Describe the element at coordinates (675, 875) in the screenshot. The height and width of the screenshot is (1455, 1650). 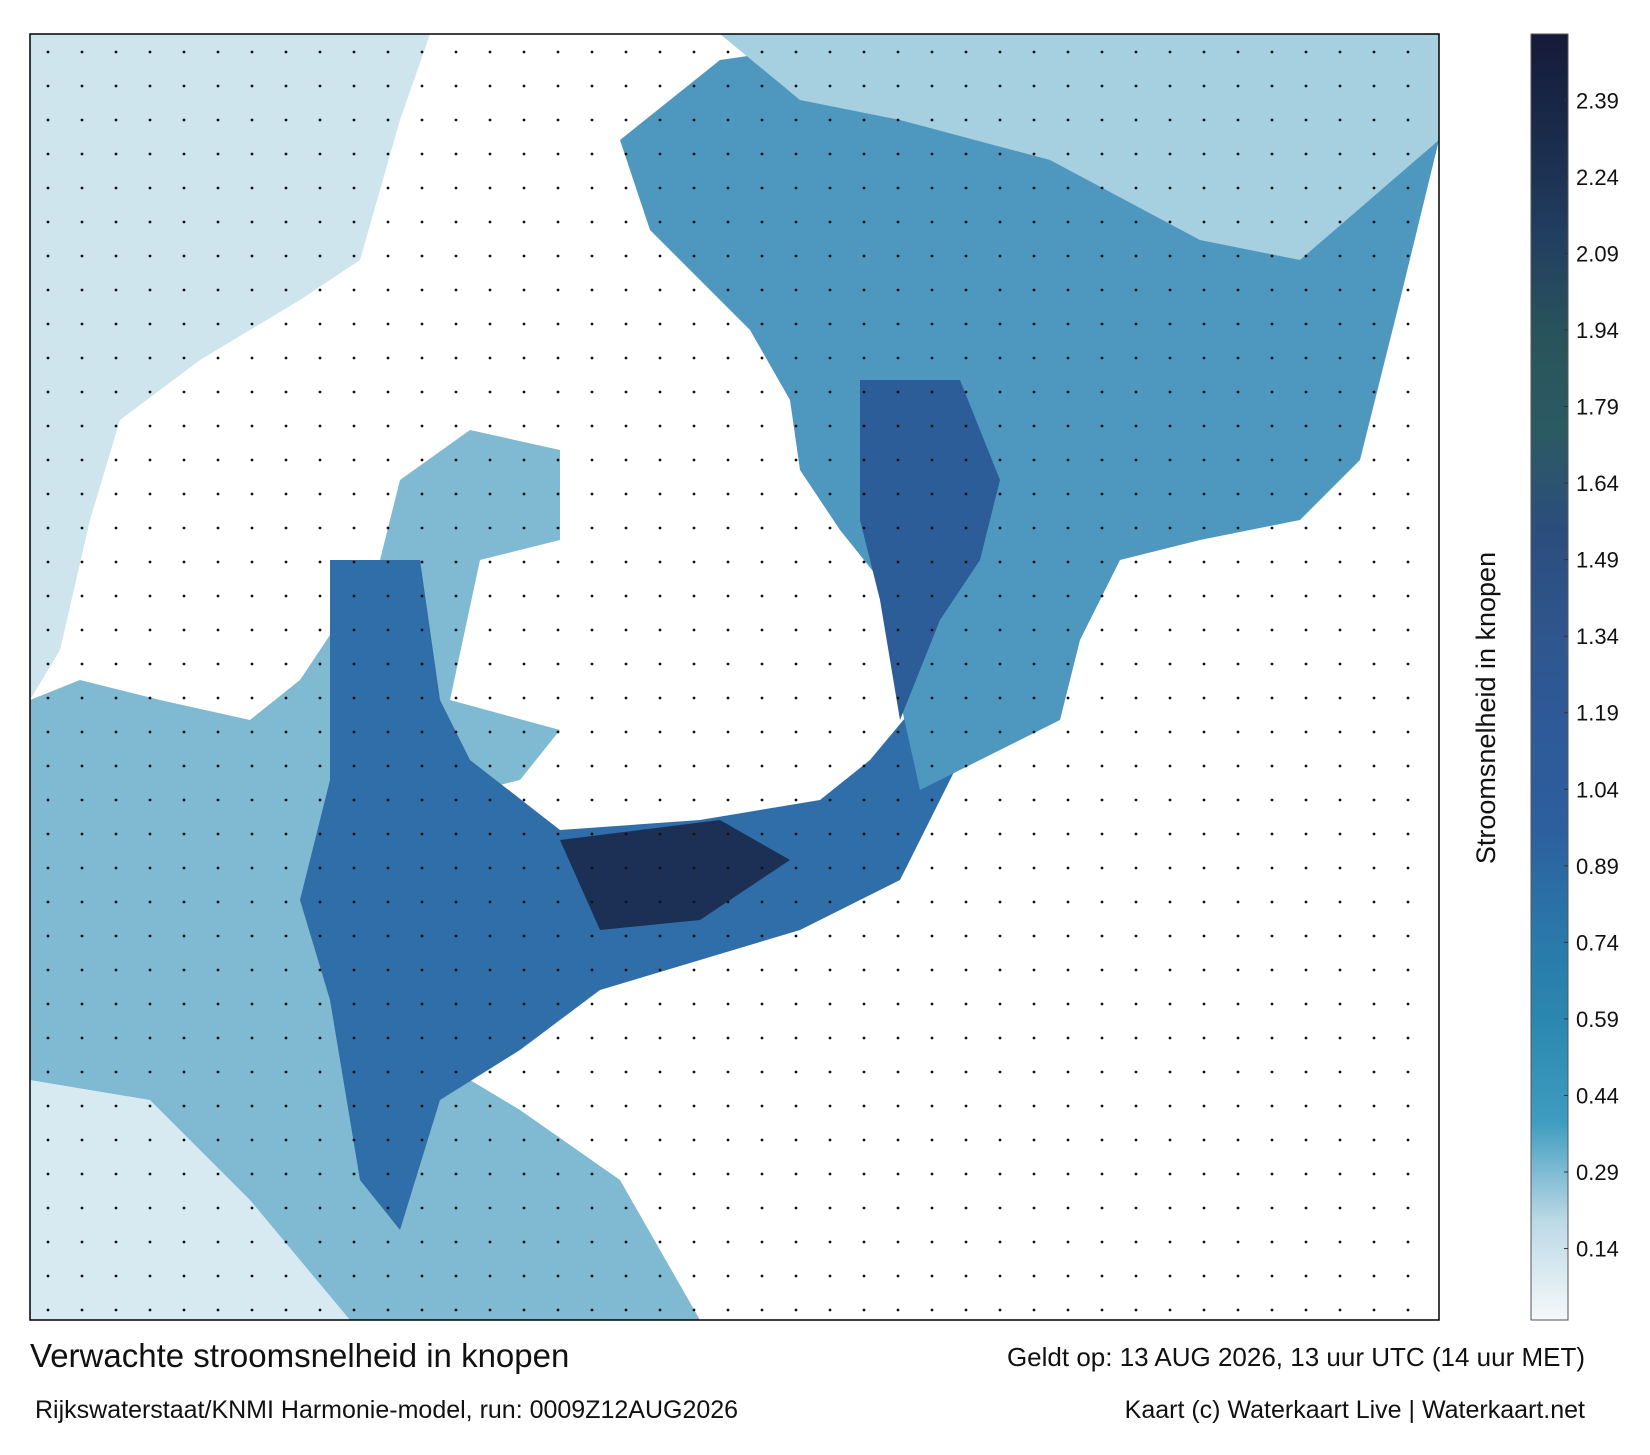
I see `water-fast` at that location.